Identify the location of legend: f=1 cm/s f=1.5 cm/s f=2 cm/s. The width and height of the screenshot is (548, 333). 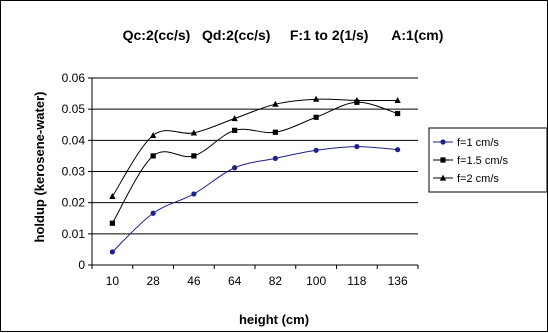
(488, 160).